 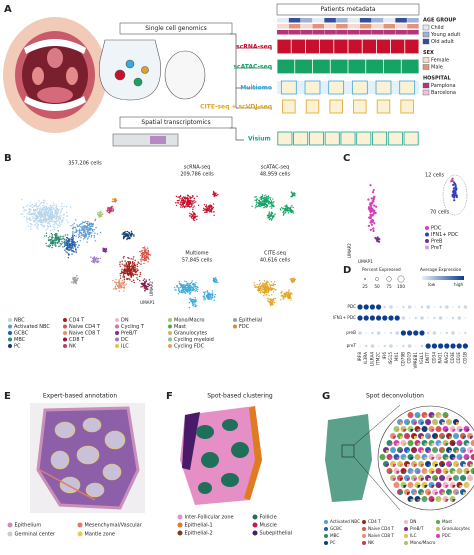 I want to click on size-tick: 50, so click(x=377, y=286).